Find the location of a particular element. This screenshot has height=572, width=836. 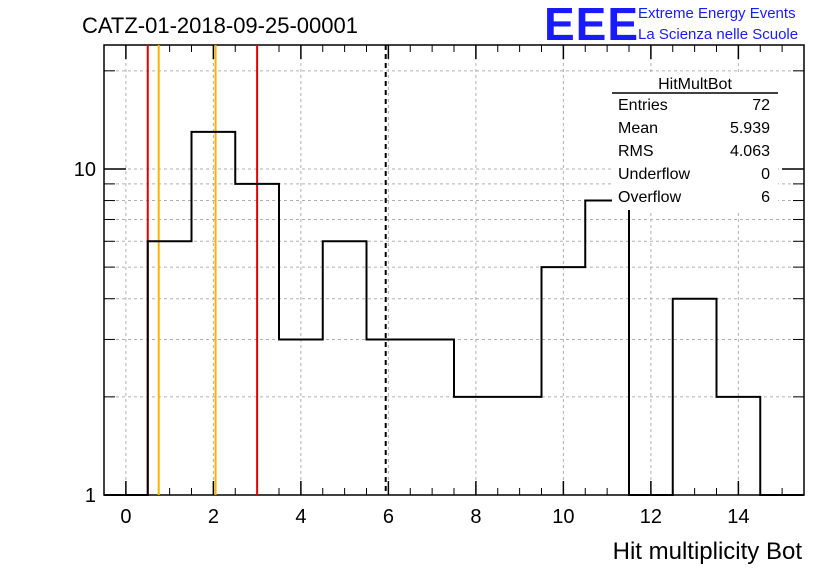

x-tick-label: 14 is located at coordinates (738, 517).